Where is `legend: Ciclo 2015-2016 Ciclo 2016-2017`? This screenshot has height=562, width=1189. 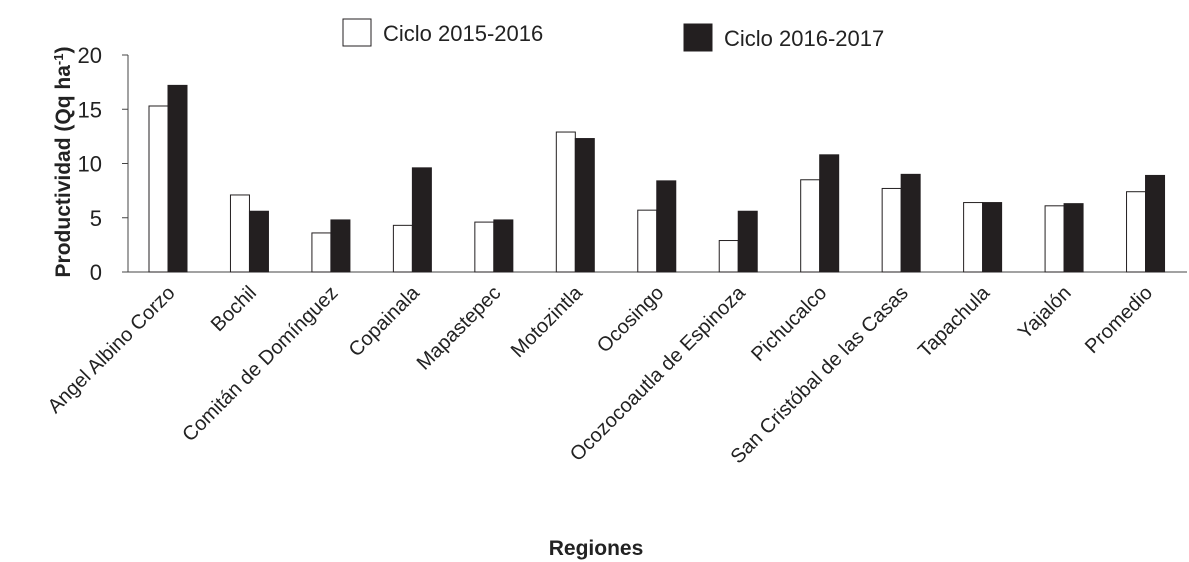 legend: Ciclo 2015-2016 Ciclo 2016-2017 is located at coordinates (613, 35).